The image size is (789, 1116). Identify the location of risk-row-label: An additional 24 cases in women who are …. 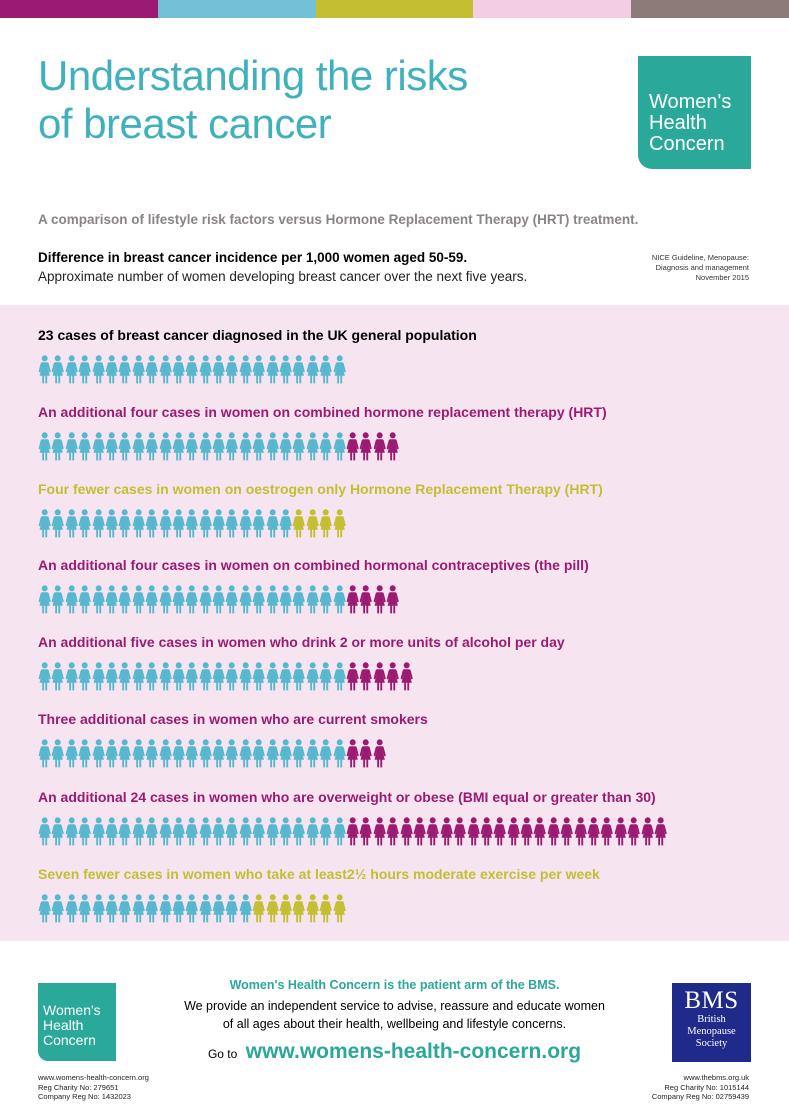
(347, 797).